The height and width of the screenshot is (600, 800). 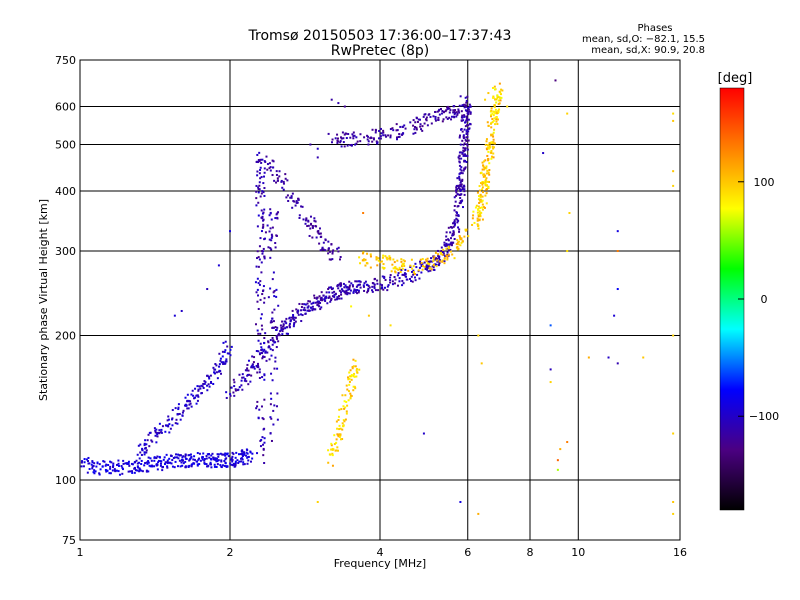 I want to click on chart-subtitle: RwPretec (8p), so click(x=380, y=51).